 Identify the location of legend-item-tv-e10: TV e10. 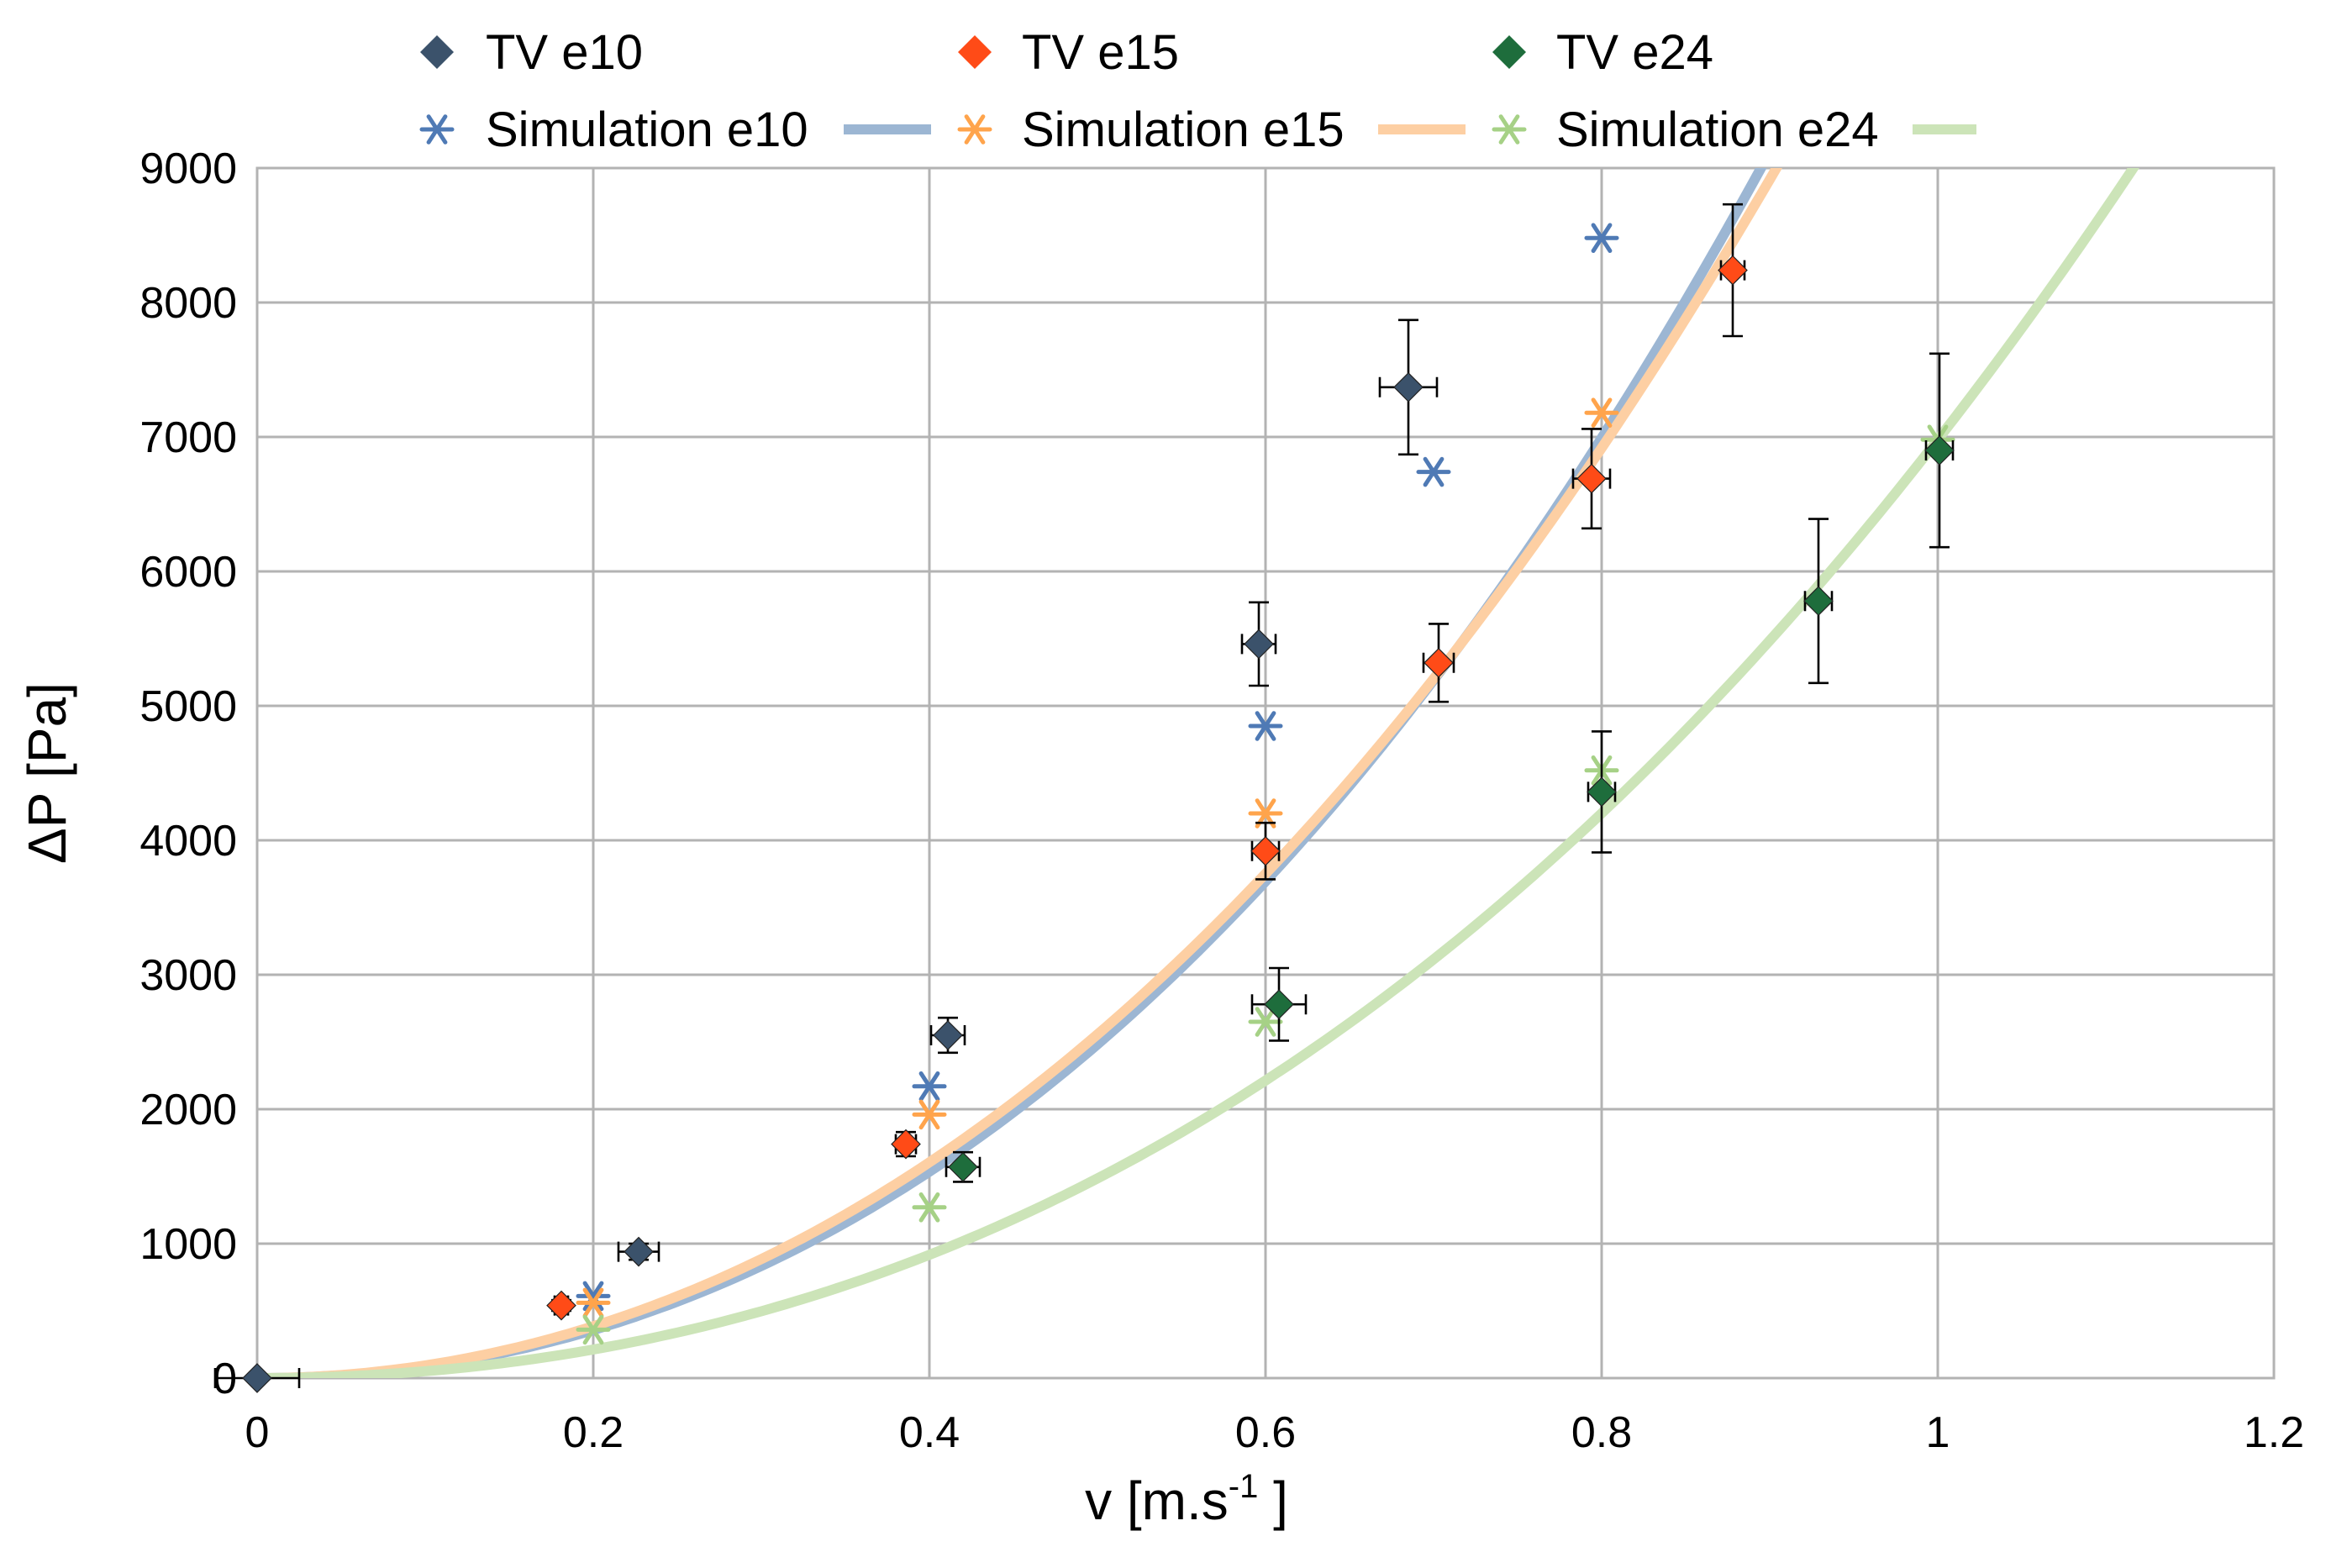
(531, 53).